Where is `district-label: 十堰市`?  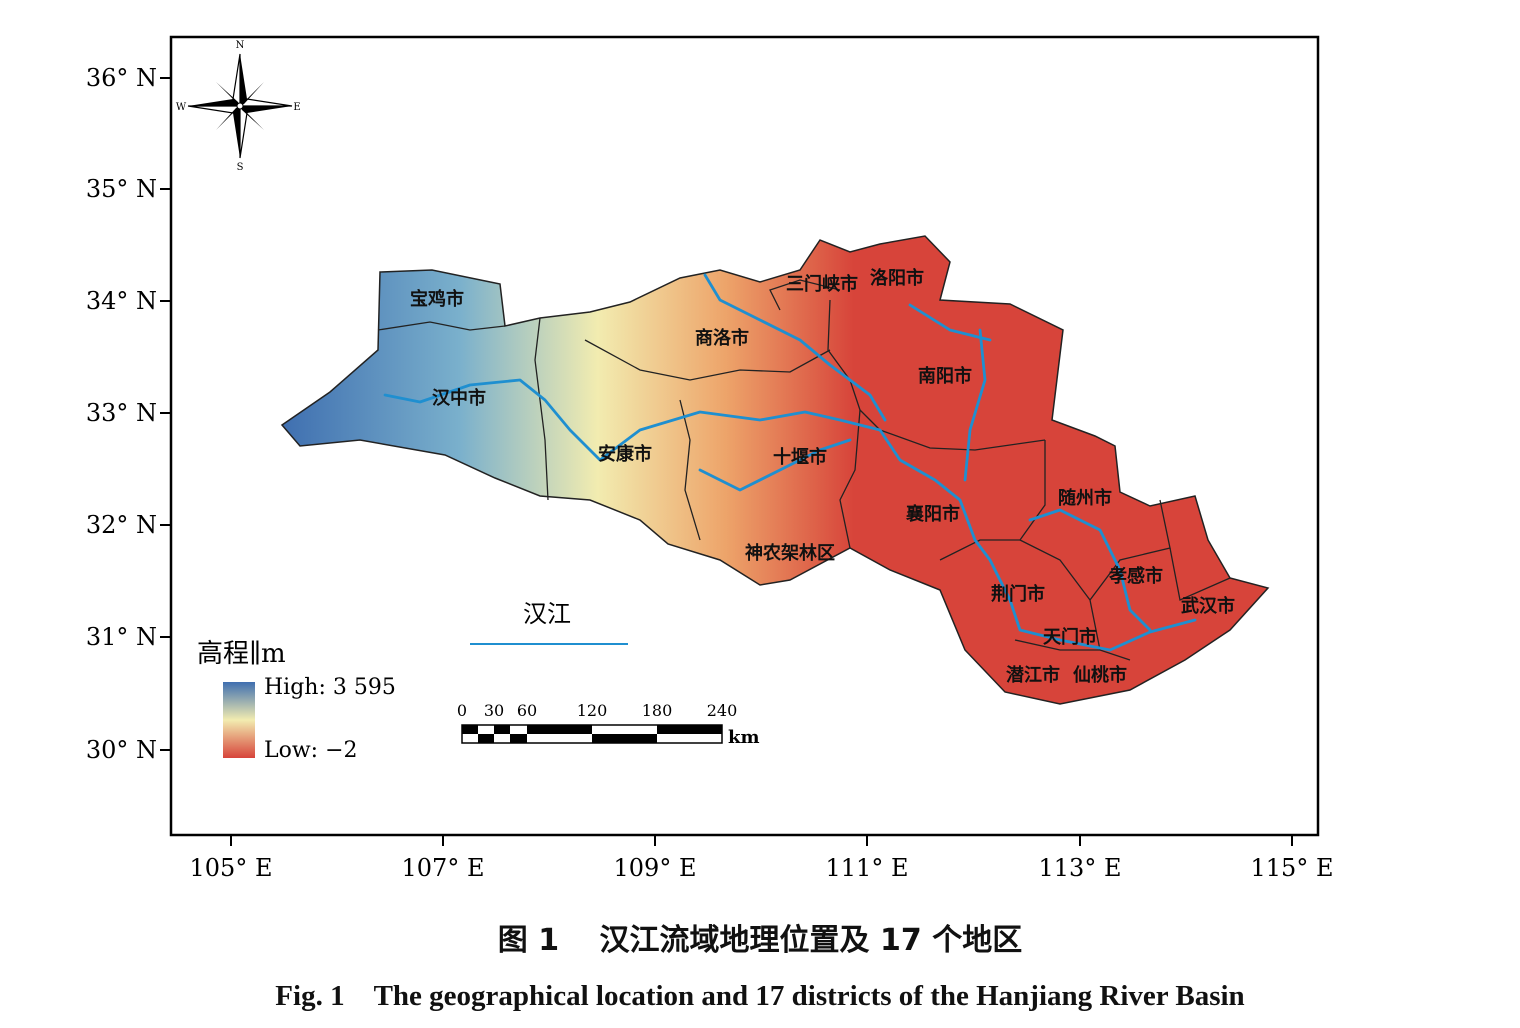 district-label: 十堰市 is located at coordinates (800, 457).